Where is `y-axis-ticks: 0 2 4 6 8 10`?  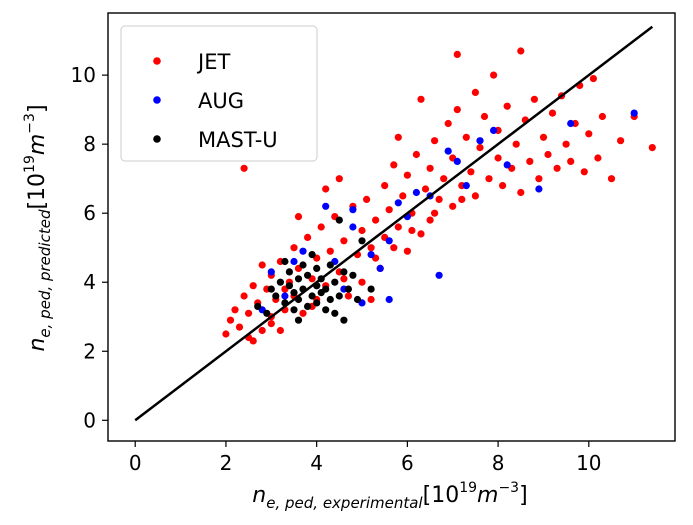 y-axis-ticks: 0 2 4 6 8 10 is located at coordinates (89, 247).